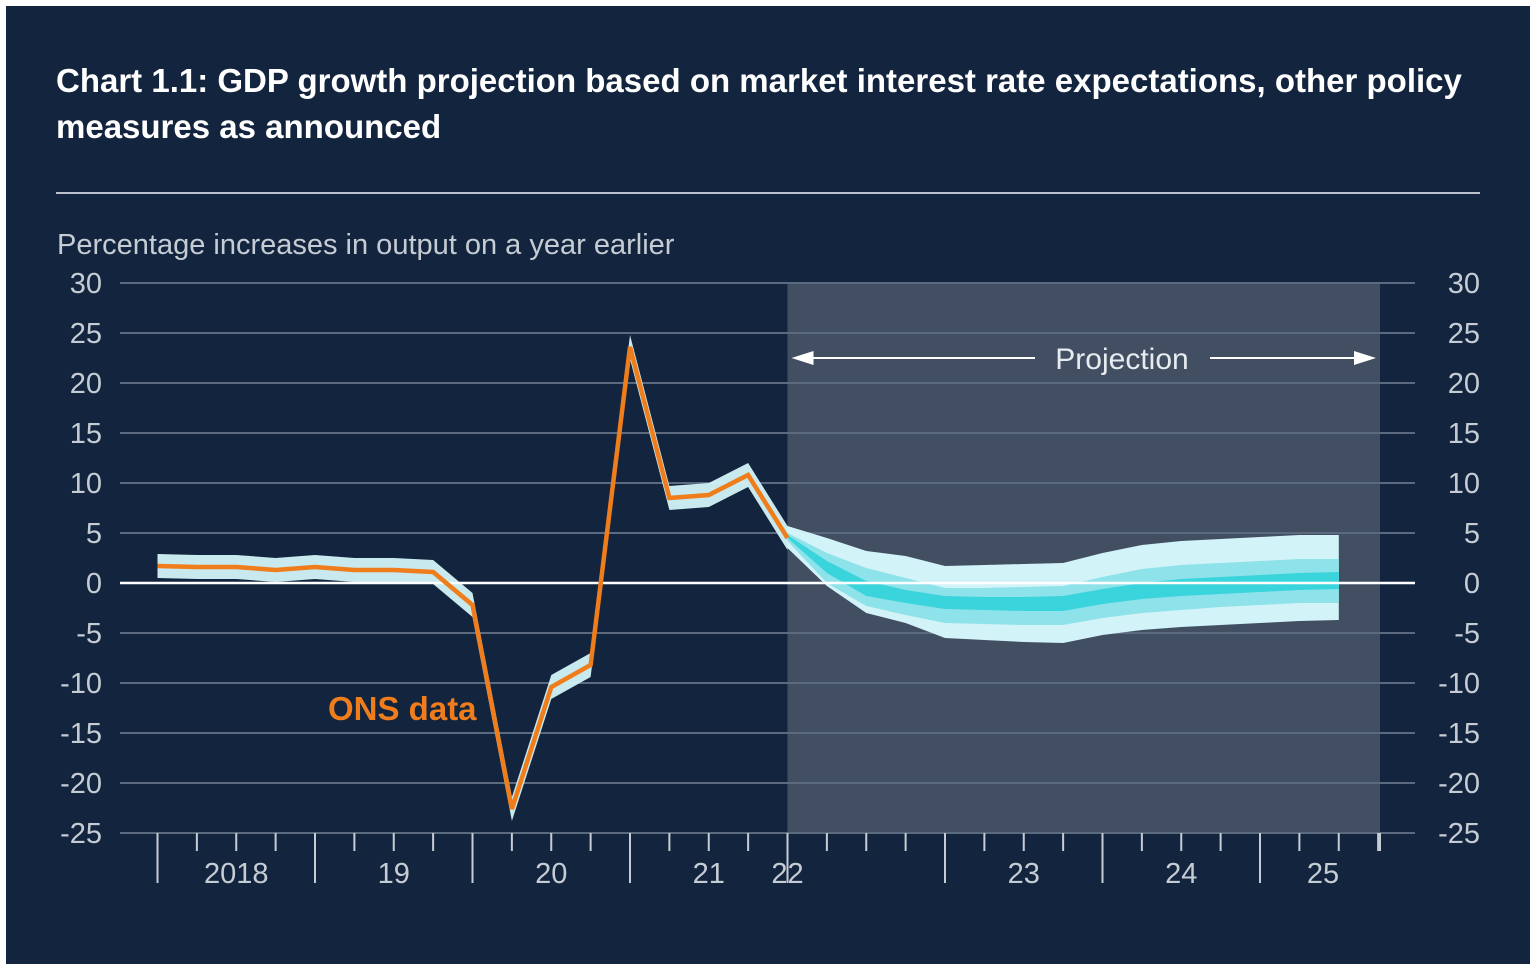 Image resolution: width=1538 pixels, height=972 pixels. What do you see at coordinates (1459, 734) in the screenshot?
I see `y-tick-label-right: -15` at bounding box center [1459, 734].